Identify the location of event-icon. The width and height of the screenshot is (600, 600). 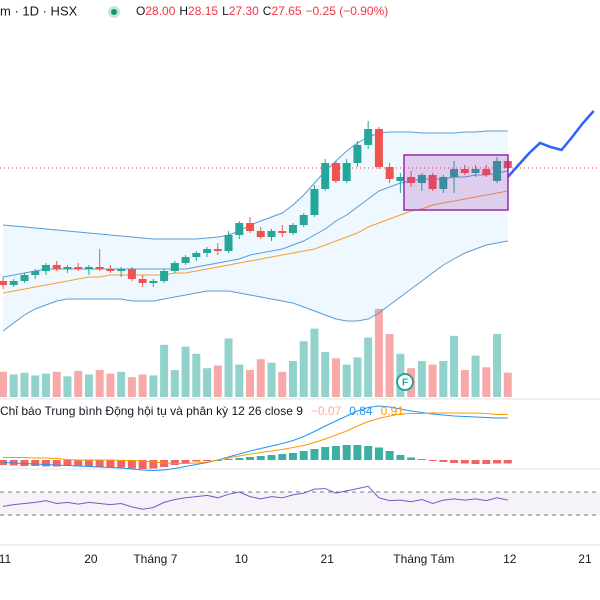
(405, 382).